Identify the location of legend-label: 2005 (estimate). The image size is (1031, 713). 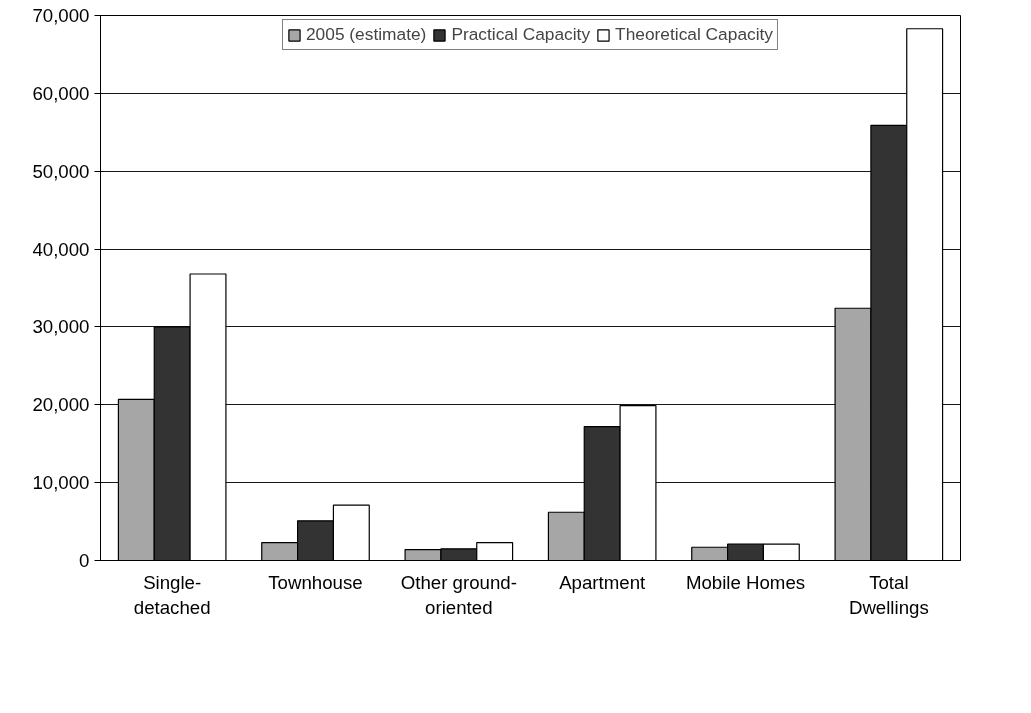
(366, 34).